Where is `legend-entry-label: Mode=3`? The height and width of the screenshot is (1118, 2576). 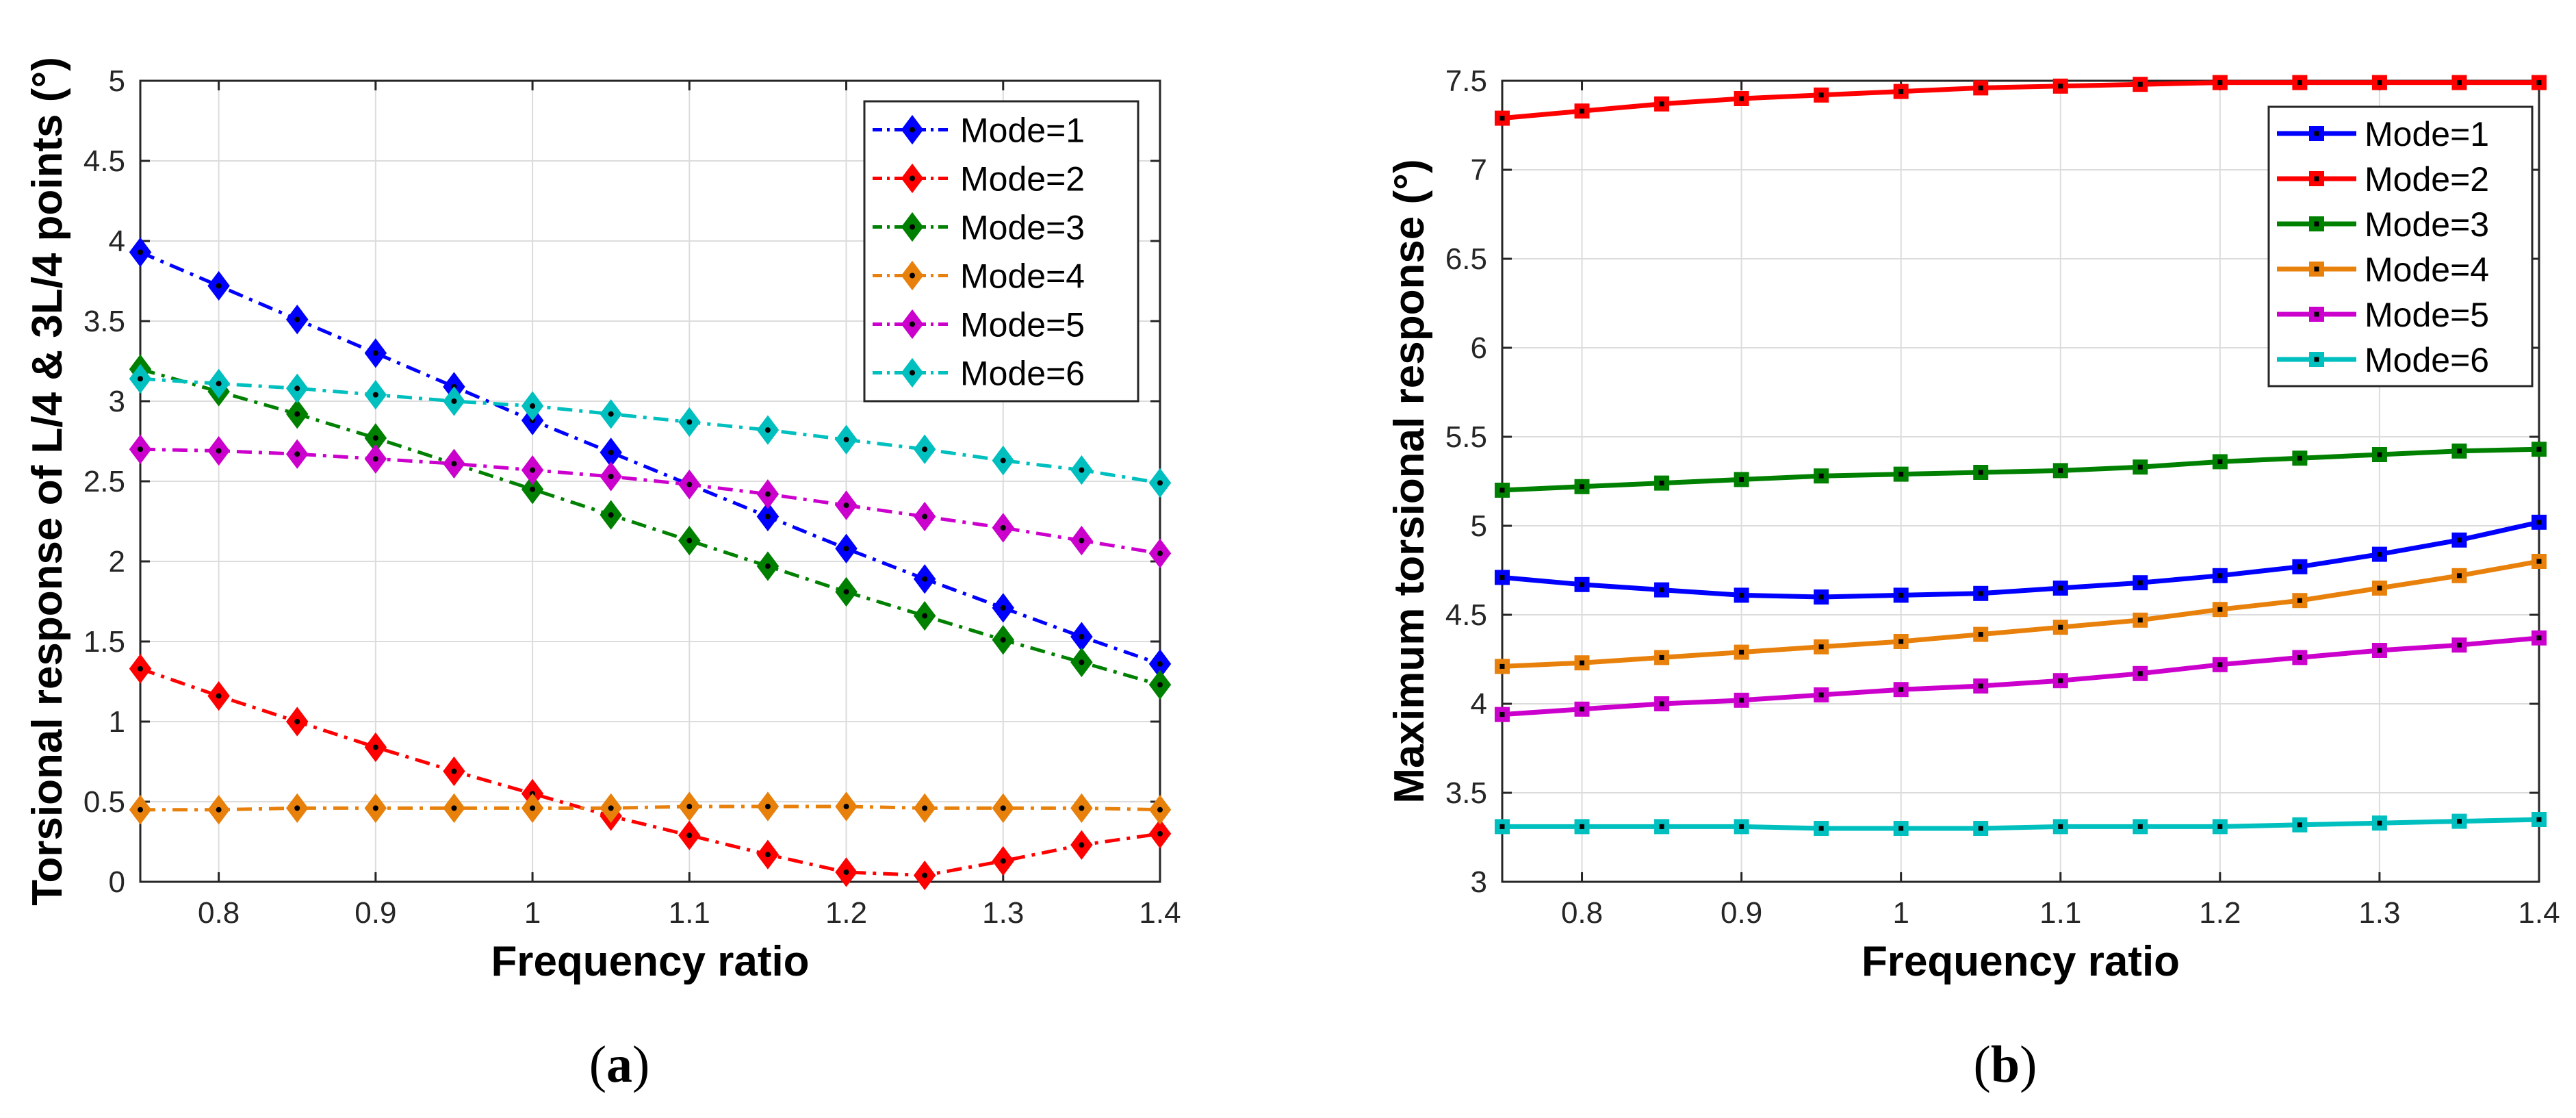 legend-entry-label: Mode=3 is located at coordinates (2427, 224).